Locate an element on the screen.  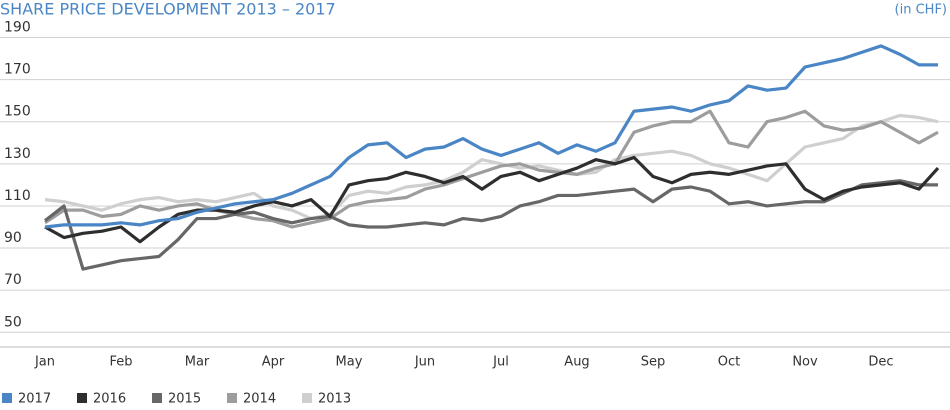
x-tick-label: Dec is located at coordinates (880, 362).